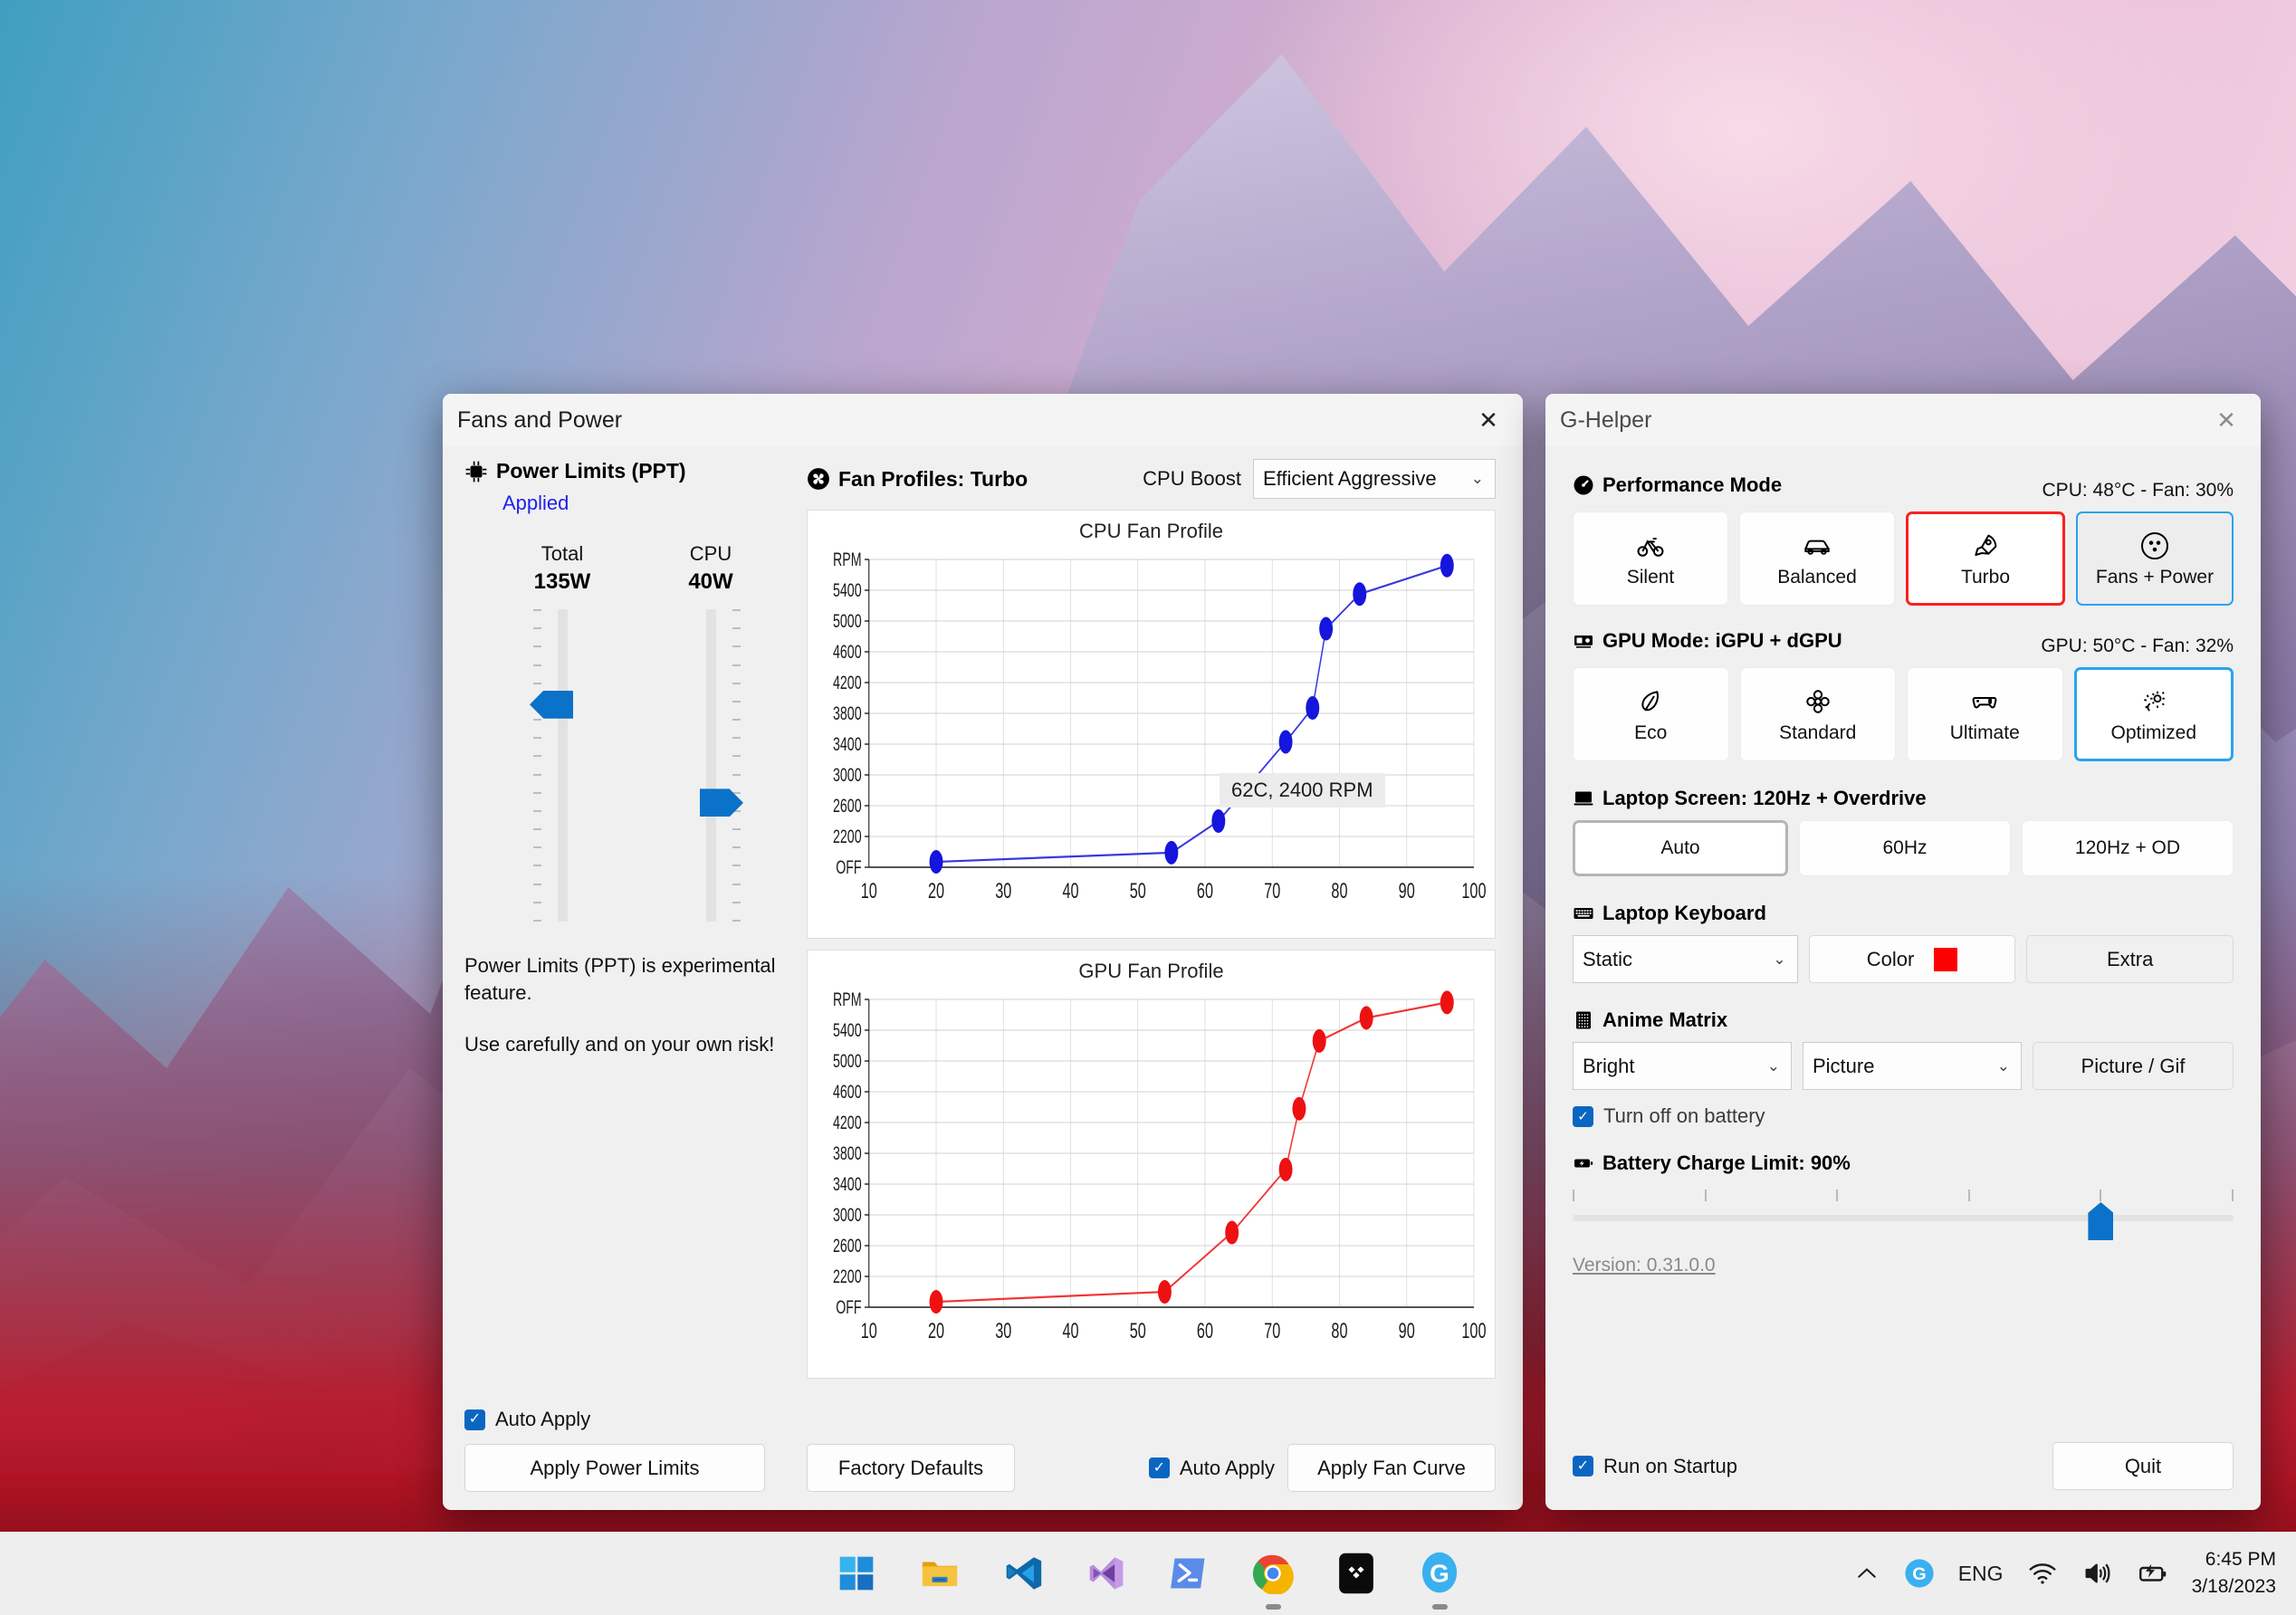 Image resolution: width=2296 pixels, height=1615 pixels. What do you see at coordinates (1680, 848) in the screenshot?
I see `screen-button-auto: Auto` at bounding box center [1680, 848].